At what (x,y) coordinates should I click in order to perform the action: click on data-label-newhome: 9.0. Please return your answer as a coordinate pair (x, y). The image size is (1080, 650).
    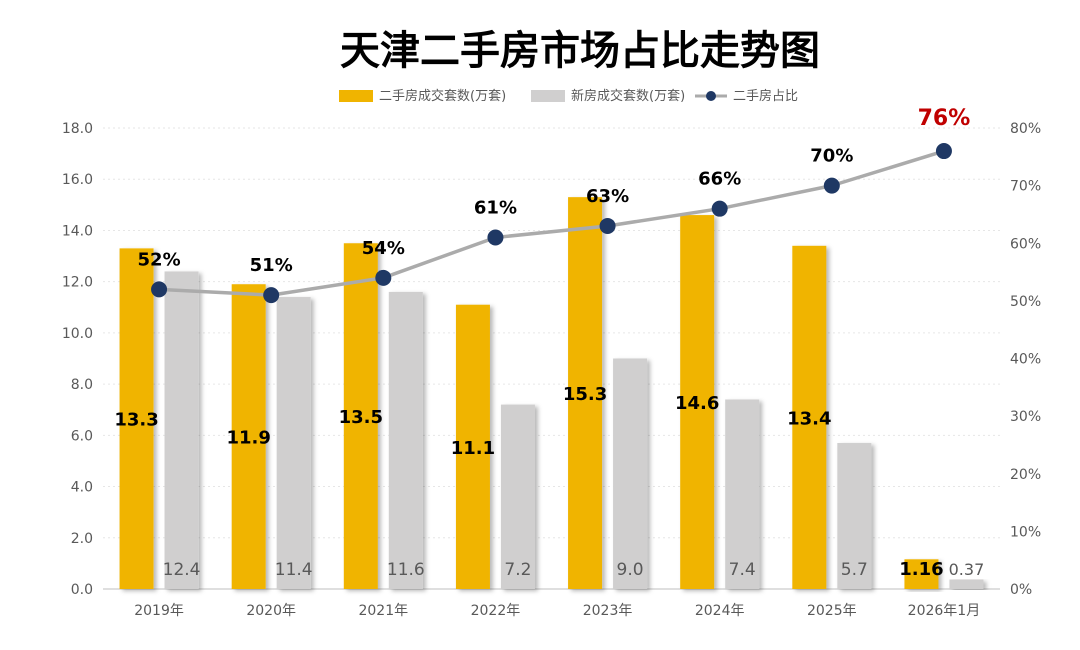
    Looking at the image, I should click on (630, 570).